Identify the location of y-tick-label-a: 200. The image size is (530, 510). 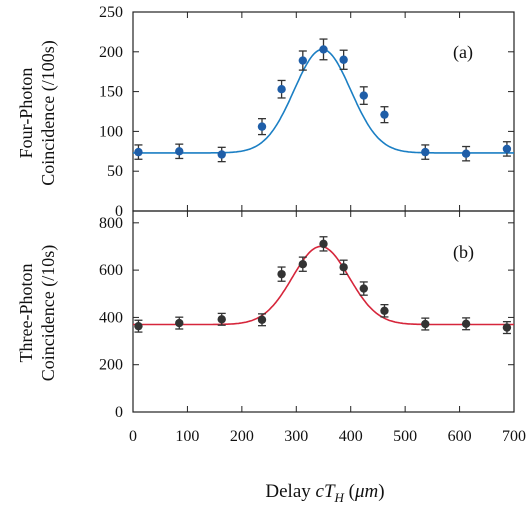
(111, 52).